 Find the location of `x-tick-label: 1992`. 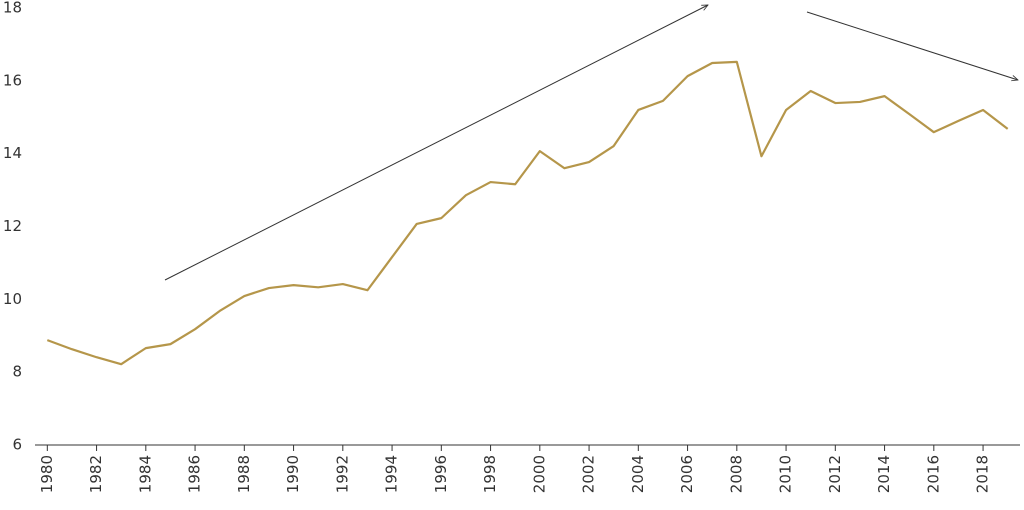

x-tick-label: 1992 is located at coordinates (342, 474).